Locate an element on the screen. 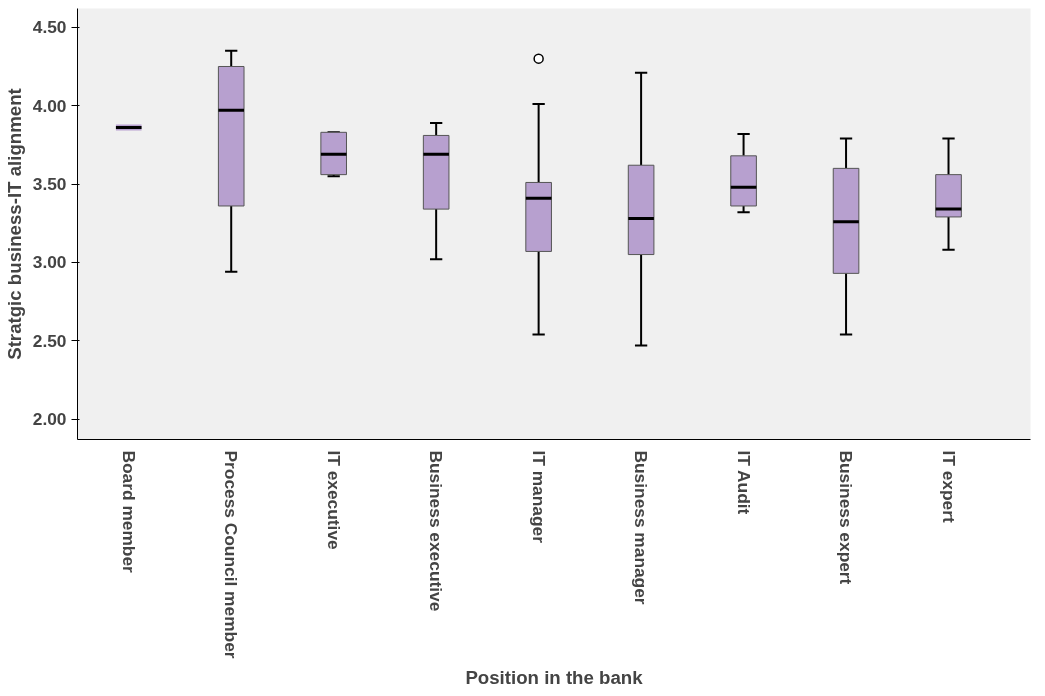 The height and width of the screenshot is (696, 1045). x-axis-title: Position in the bank is located at coordinates (554, 677).